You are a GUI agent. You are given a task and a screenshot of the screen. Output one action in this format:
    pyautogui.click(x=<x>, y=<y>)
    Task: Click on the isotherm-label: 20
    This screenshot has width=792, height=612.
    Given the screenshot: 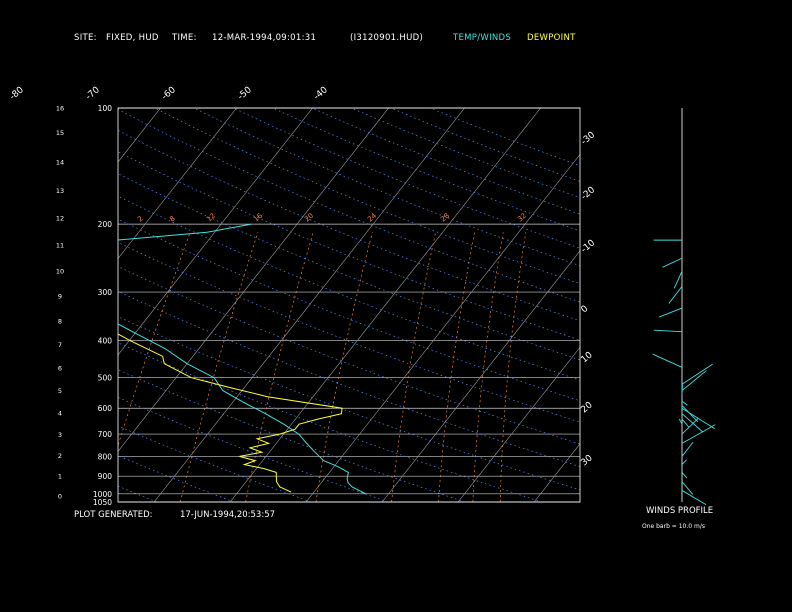 What is the action you would take?
    pyautogui.click(x=587, y=407)
    